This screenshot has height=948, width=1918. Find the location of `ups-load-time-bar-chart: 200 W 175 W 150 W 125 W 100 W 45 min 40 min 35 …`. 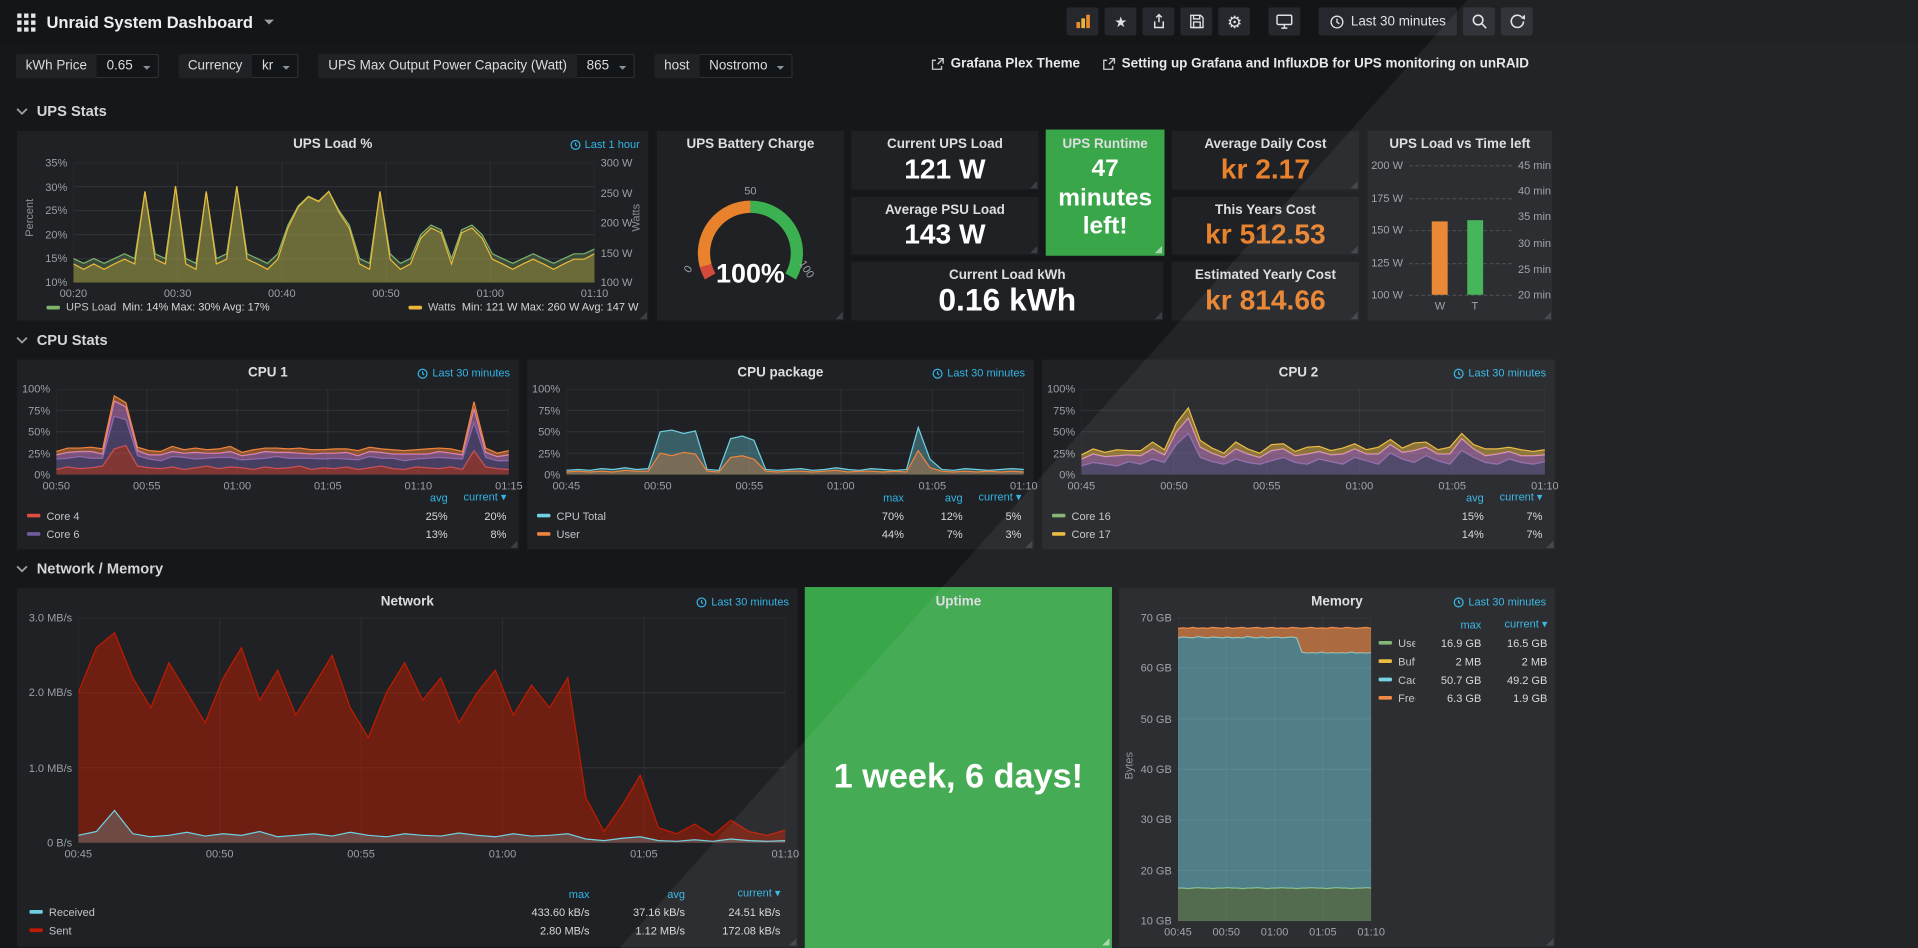

ups-load-time-bar-chart: 200 W 175 W 150 W 125 W 100 W 45 min 40 min 35 … is located at coordinates (1461, 235).